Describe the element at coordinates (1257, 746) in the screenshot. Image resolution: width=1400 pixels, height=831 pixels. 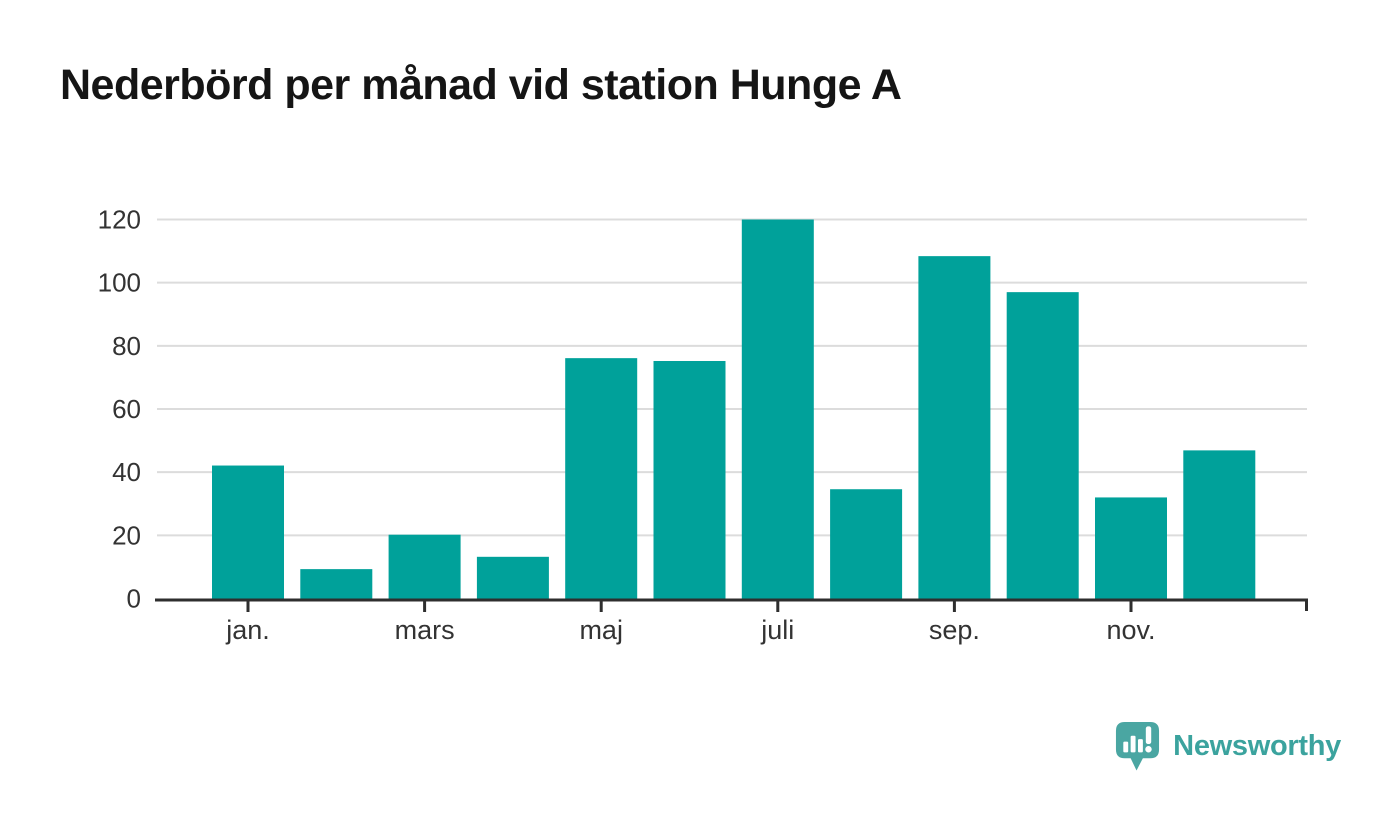
I see `newsworthy-wordmark: Newsworthy` at that location.